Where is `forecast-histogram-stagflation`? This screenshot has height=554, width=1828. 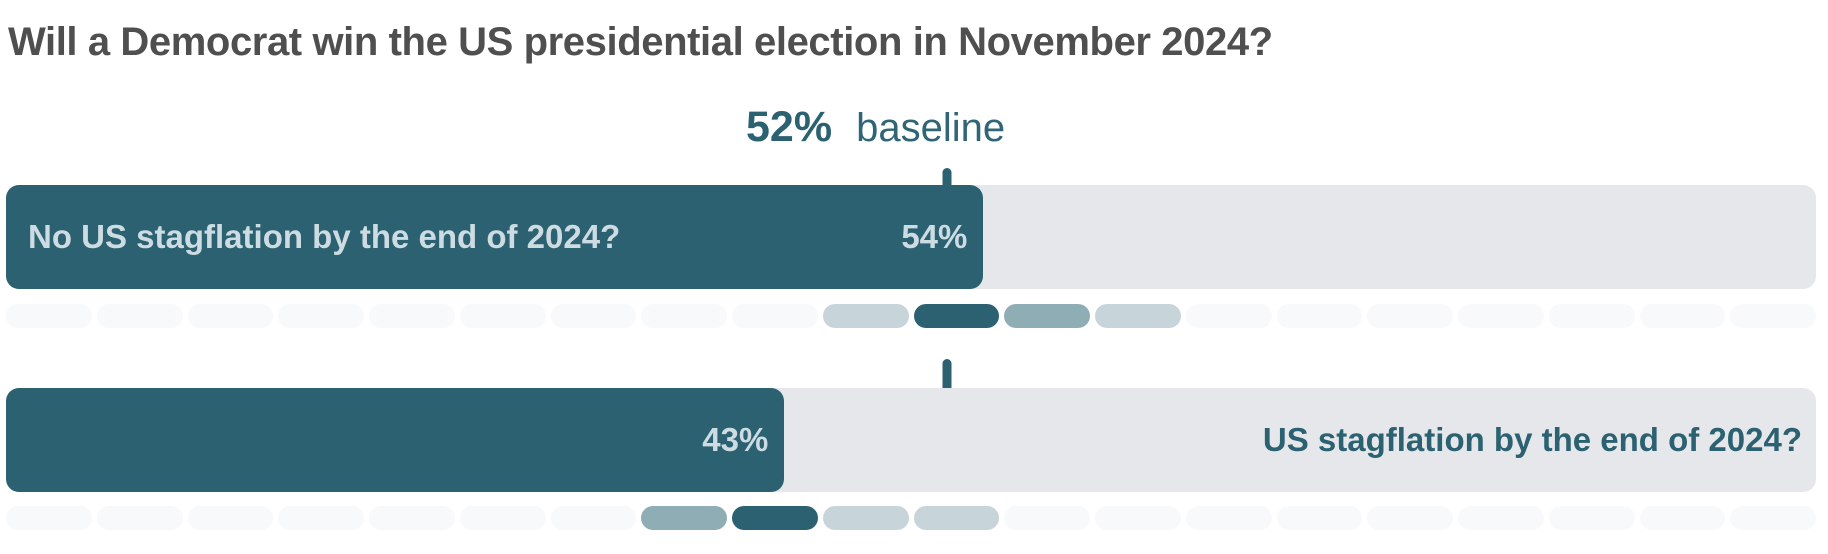 forecast-histogram-stagflation is located at coordinates (911, 518).